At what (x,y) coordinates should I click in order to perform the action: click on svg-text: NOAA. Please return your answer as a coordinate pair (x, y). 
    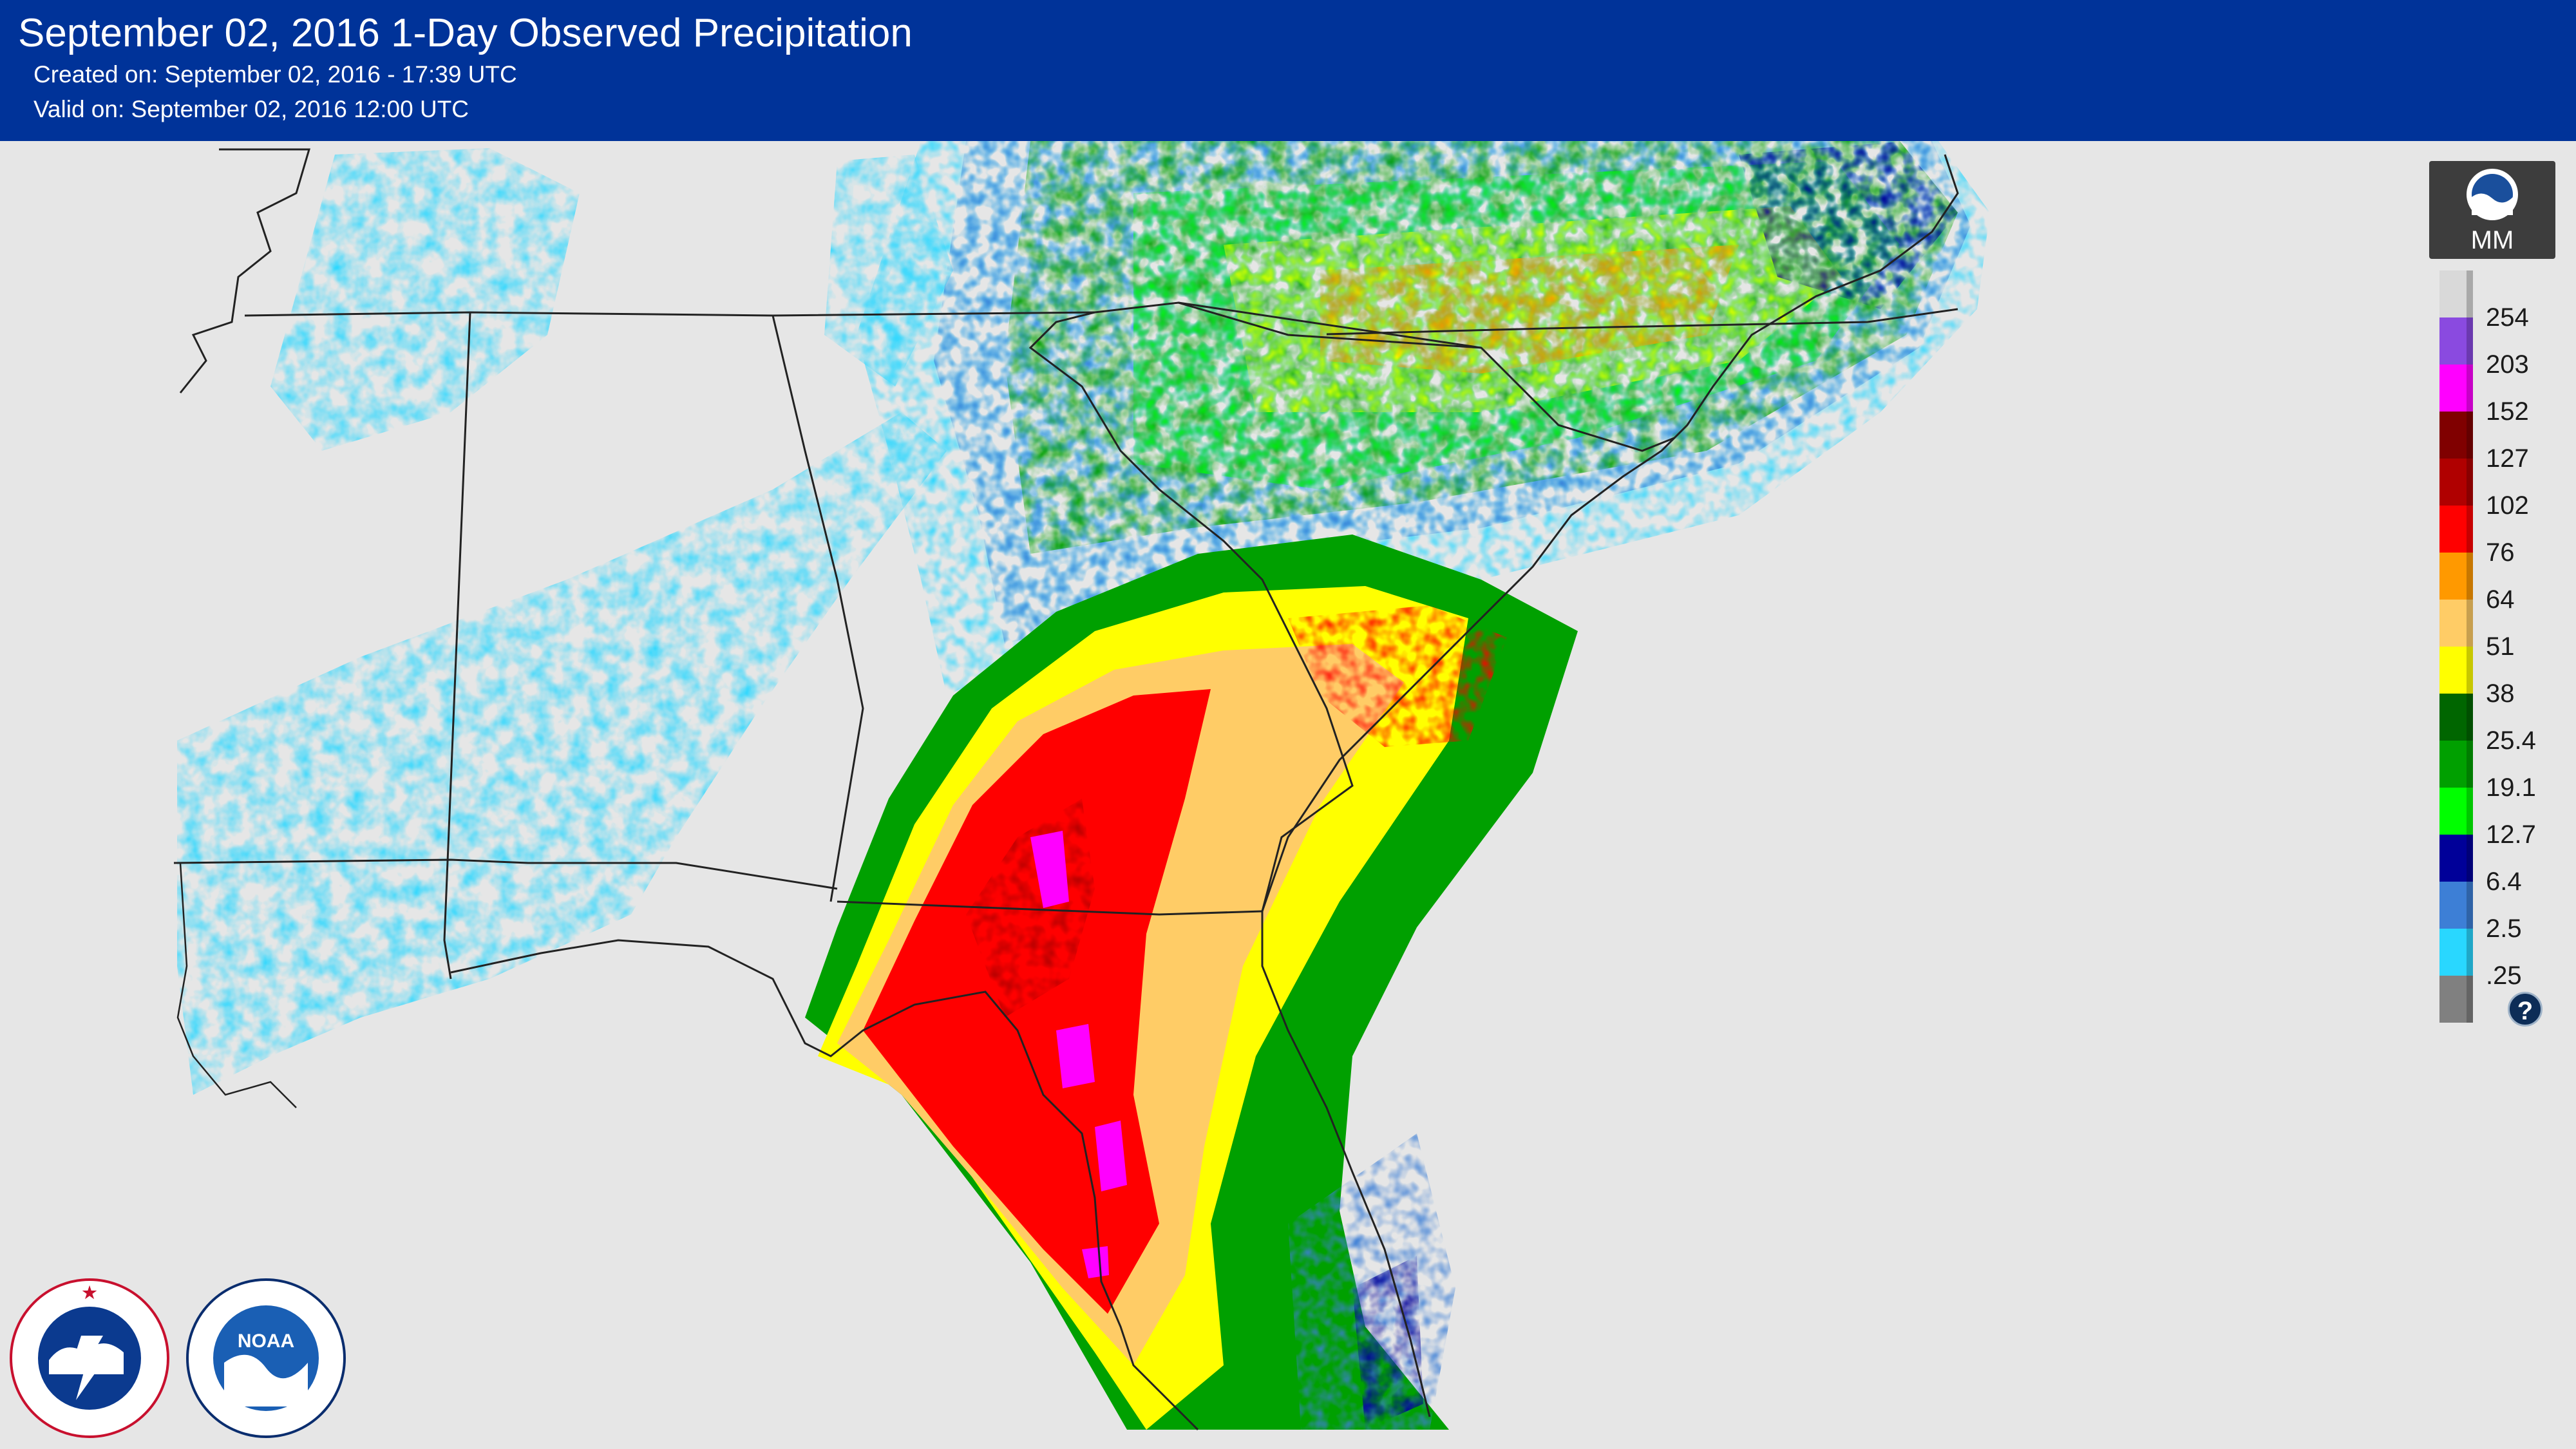
    Looking at the image, I should click on (266, 1341).